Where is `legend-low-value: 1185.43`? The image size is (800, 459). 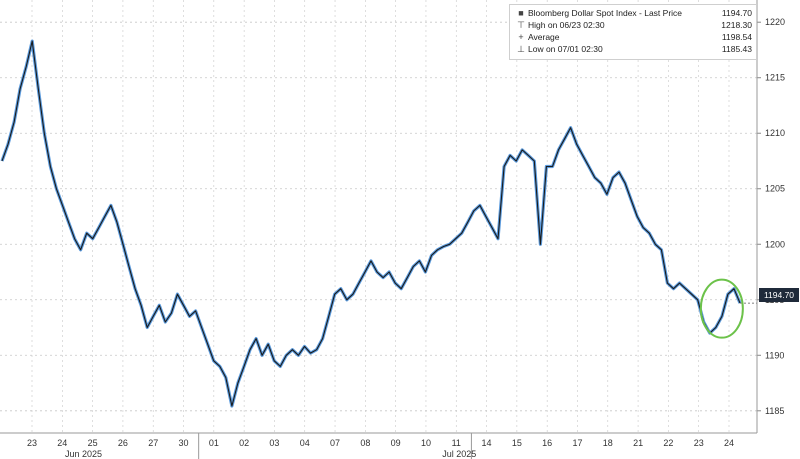 legend-low-value: 1185.43 is located at coordinates (736, 48).